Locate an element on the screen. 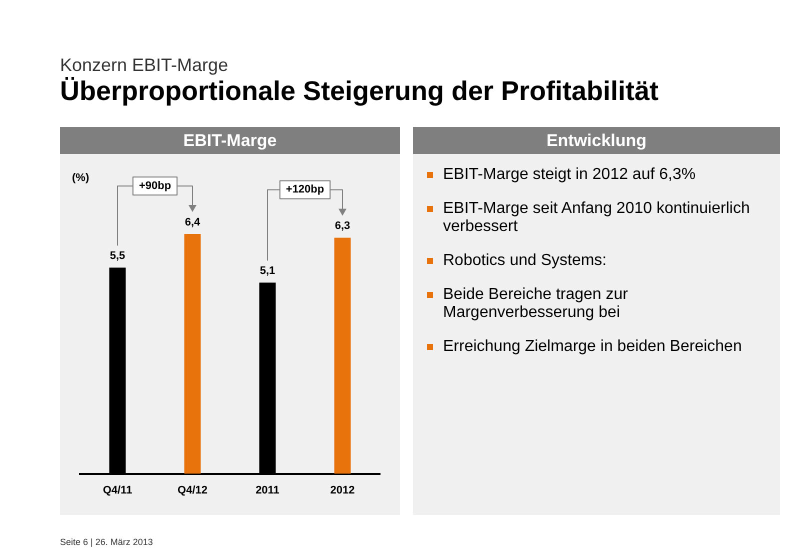 The width and height of the screenshot is (800, 555). text: Seite 6 | 26. März 2013 is located at coordinates (106, 542).